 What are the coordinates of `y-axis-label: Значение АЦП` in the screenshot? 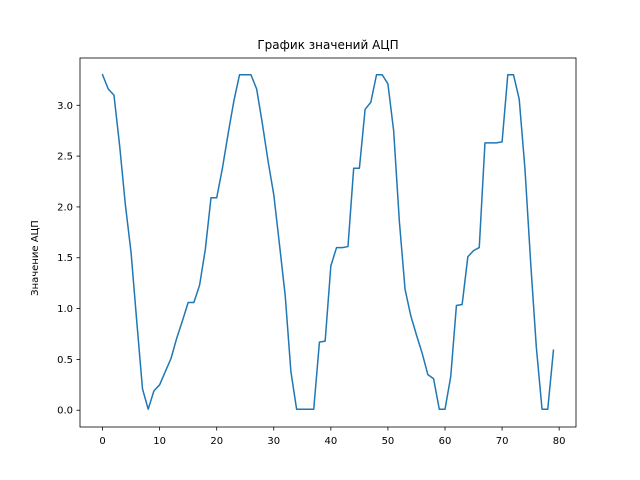 It's located at (35, 258).